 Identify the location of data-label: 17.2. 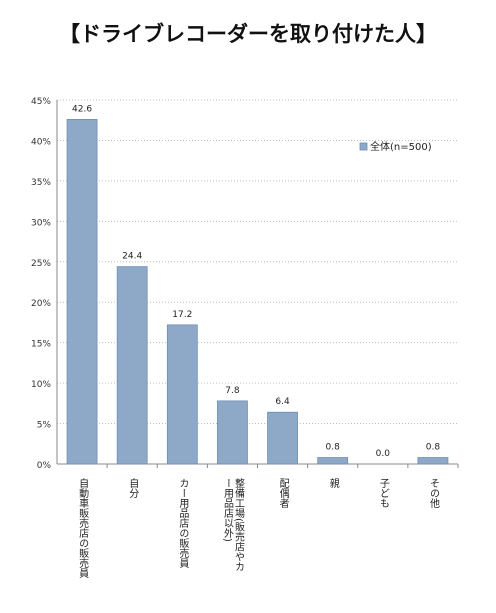
(182, 315).